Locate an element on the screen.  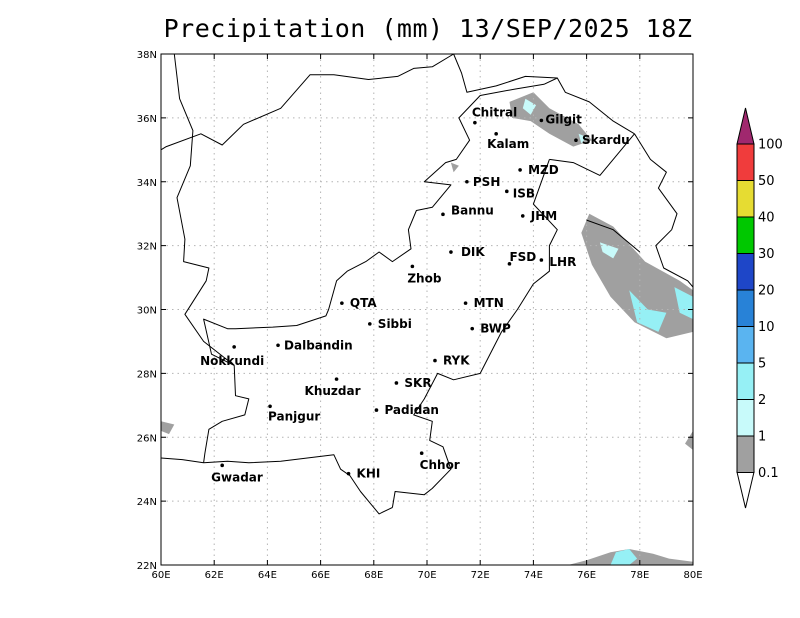
x-tick-label: 66E is located at coordinates (320, 575).